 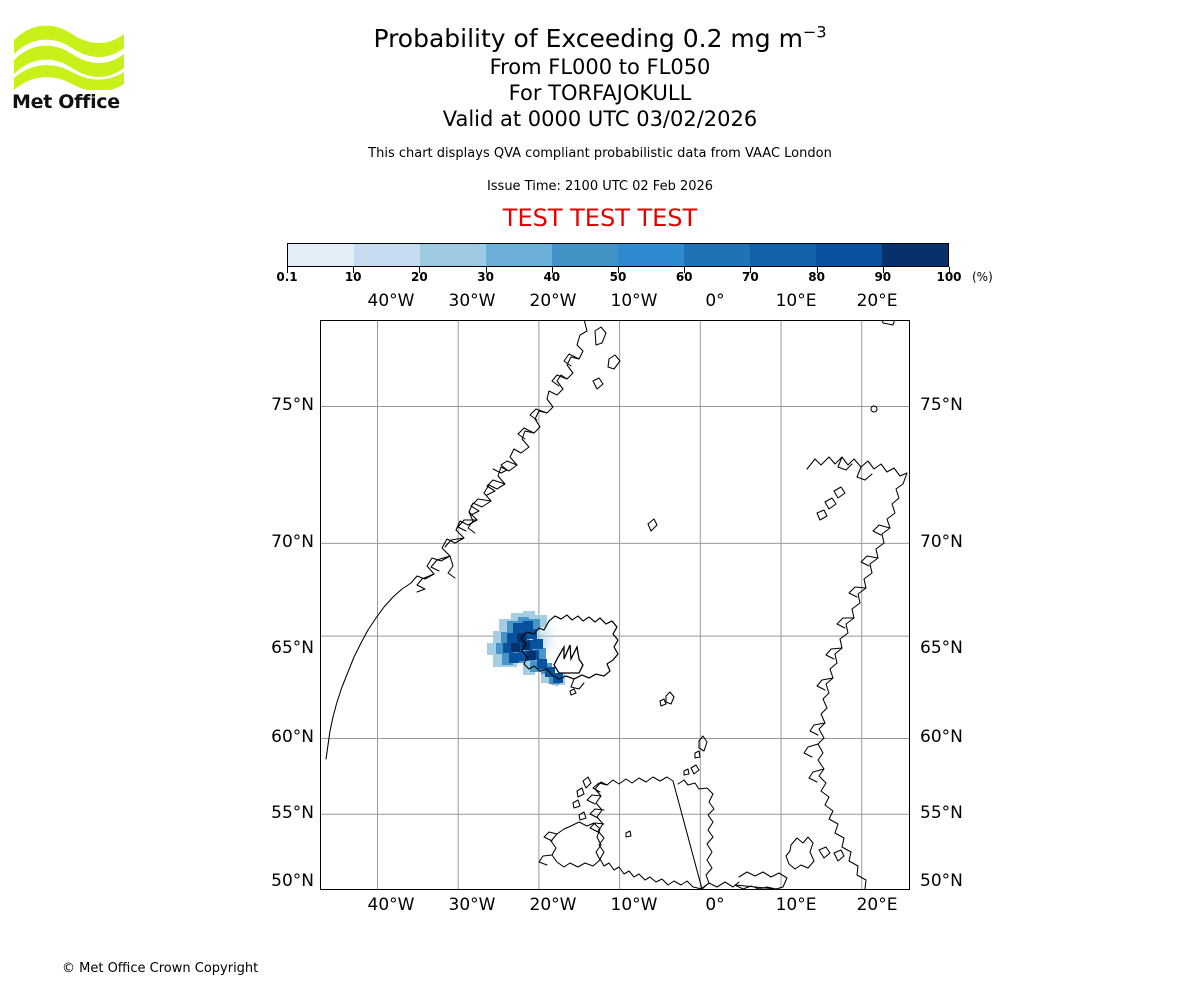 I want to click on lon-label-bottom-0: 40°W, so click(x=391, y=905).